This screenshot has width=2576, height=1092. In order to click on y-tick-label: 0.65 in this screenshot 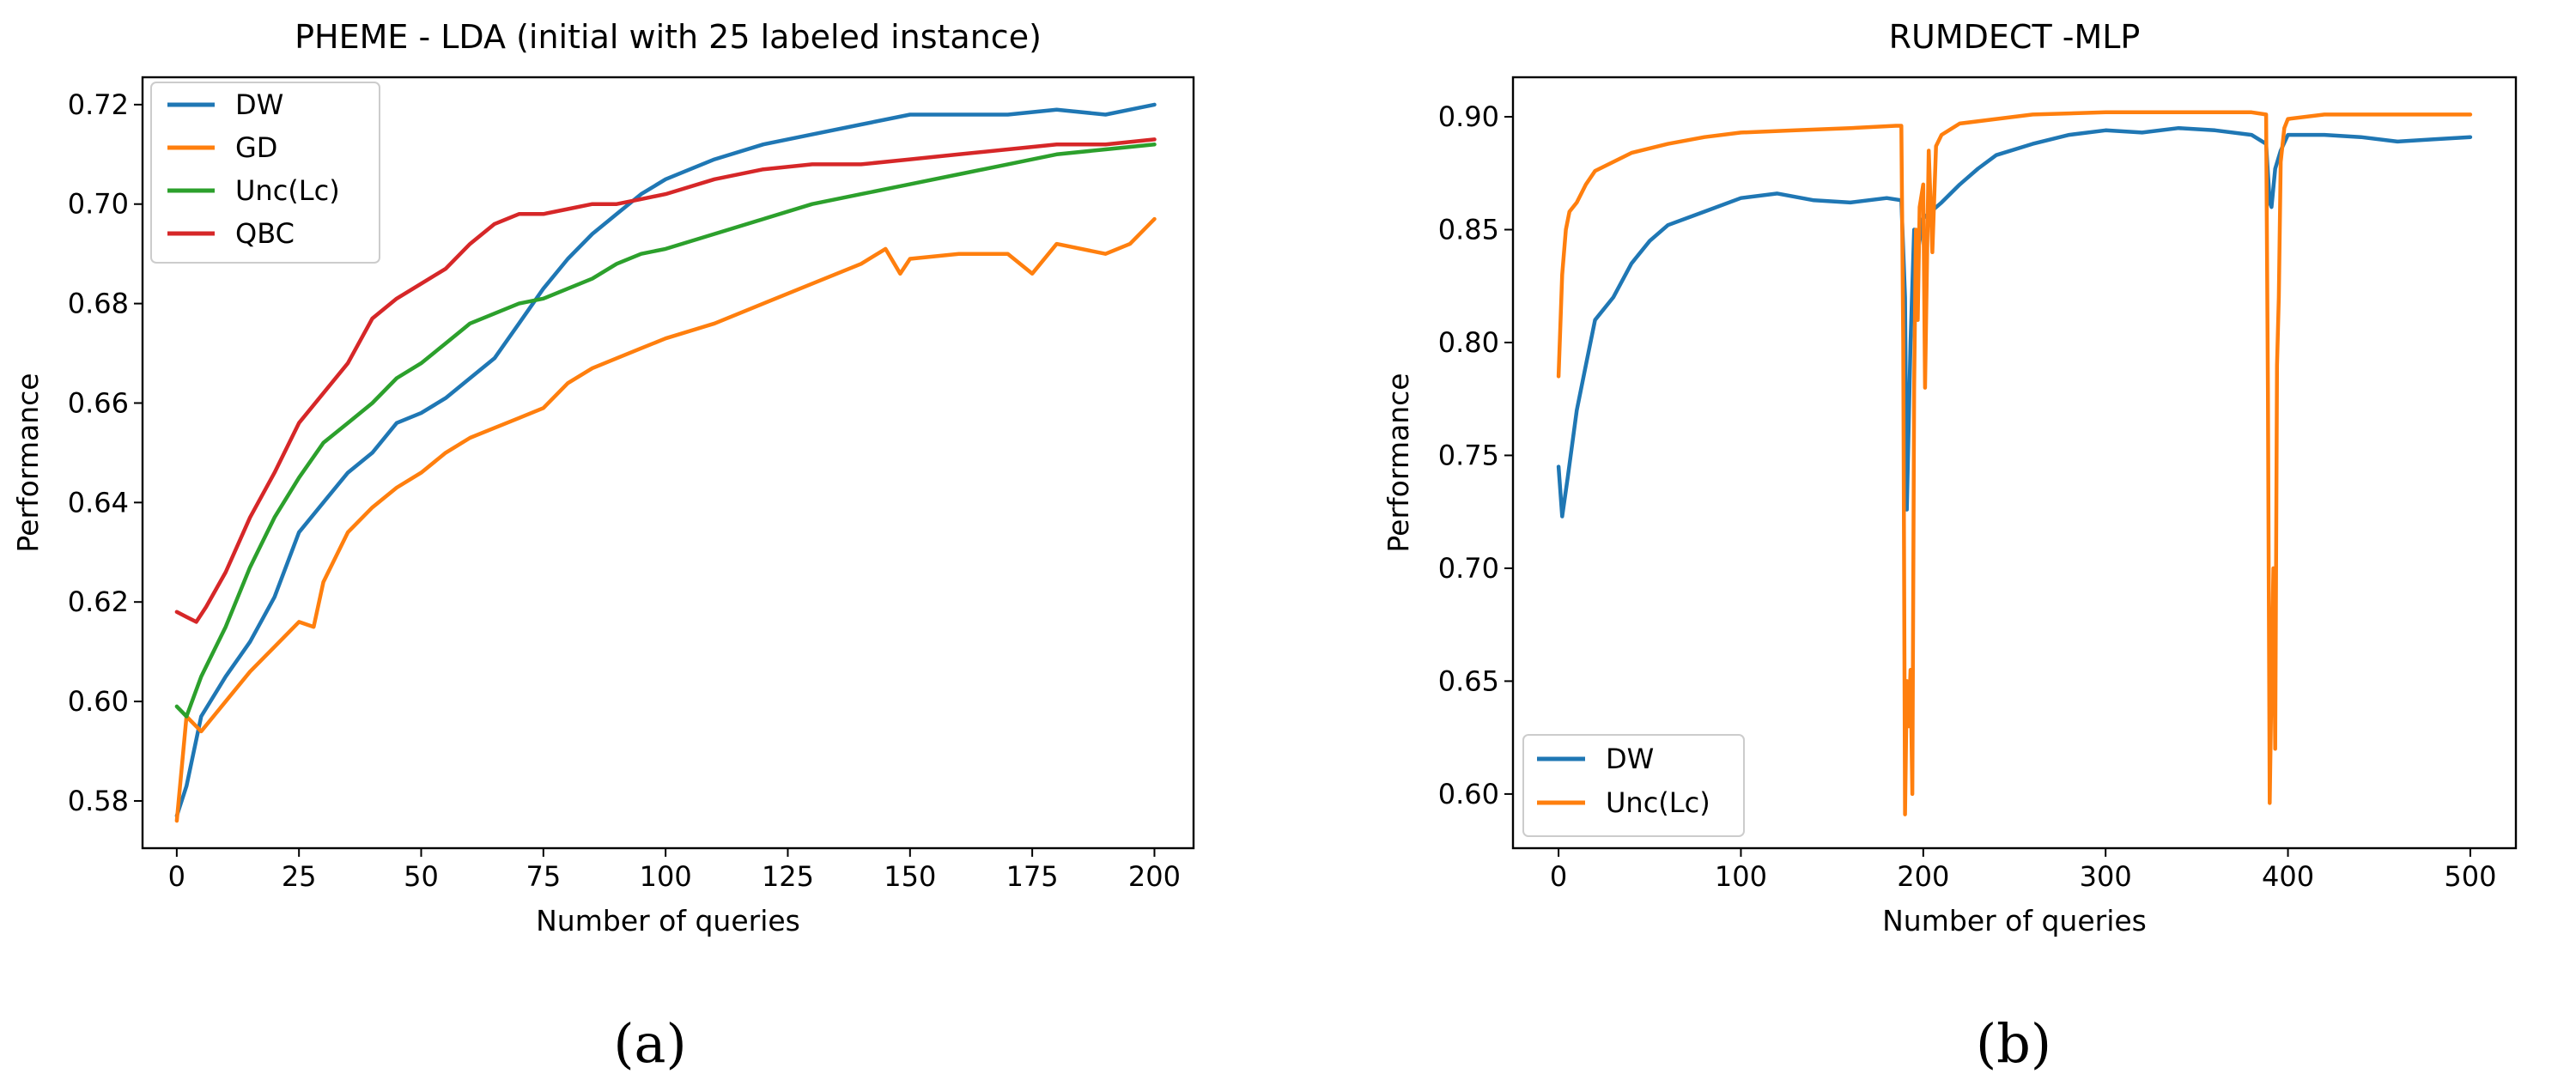, I will do `click(1469, 680)`.